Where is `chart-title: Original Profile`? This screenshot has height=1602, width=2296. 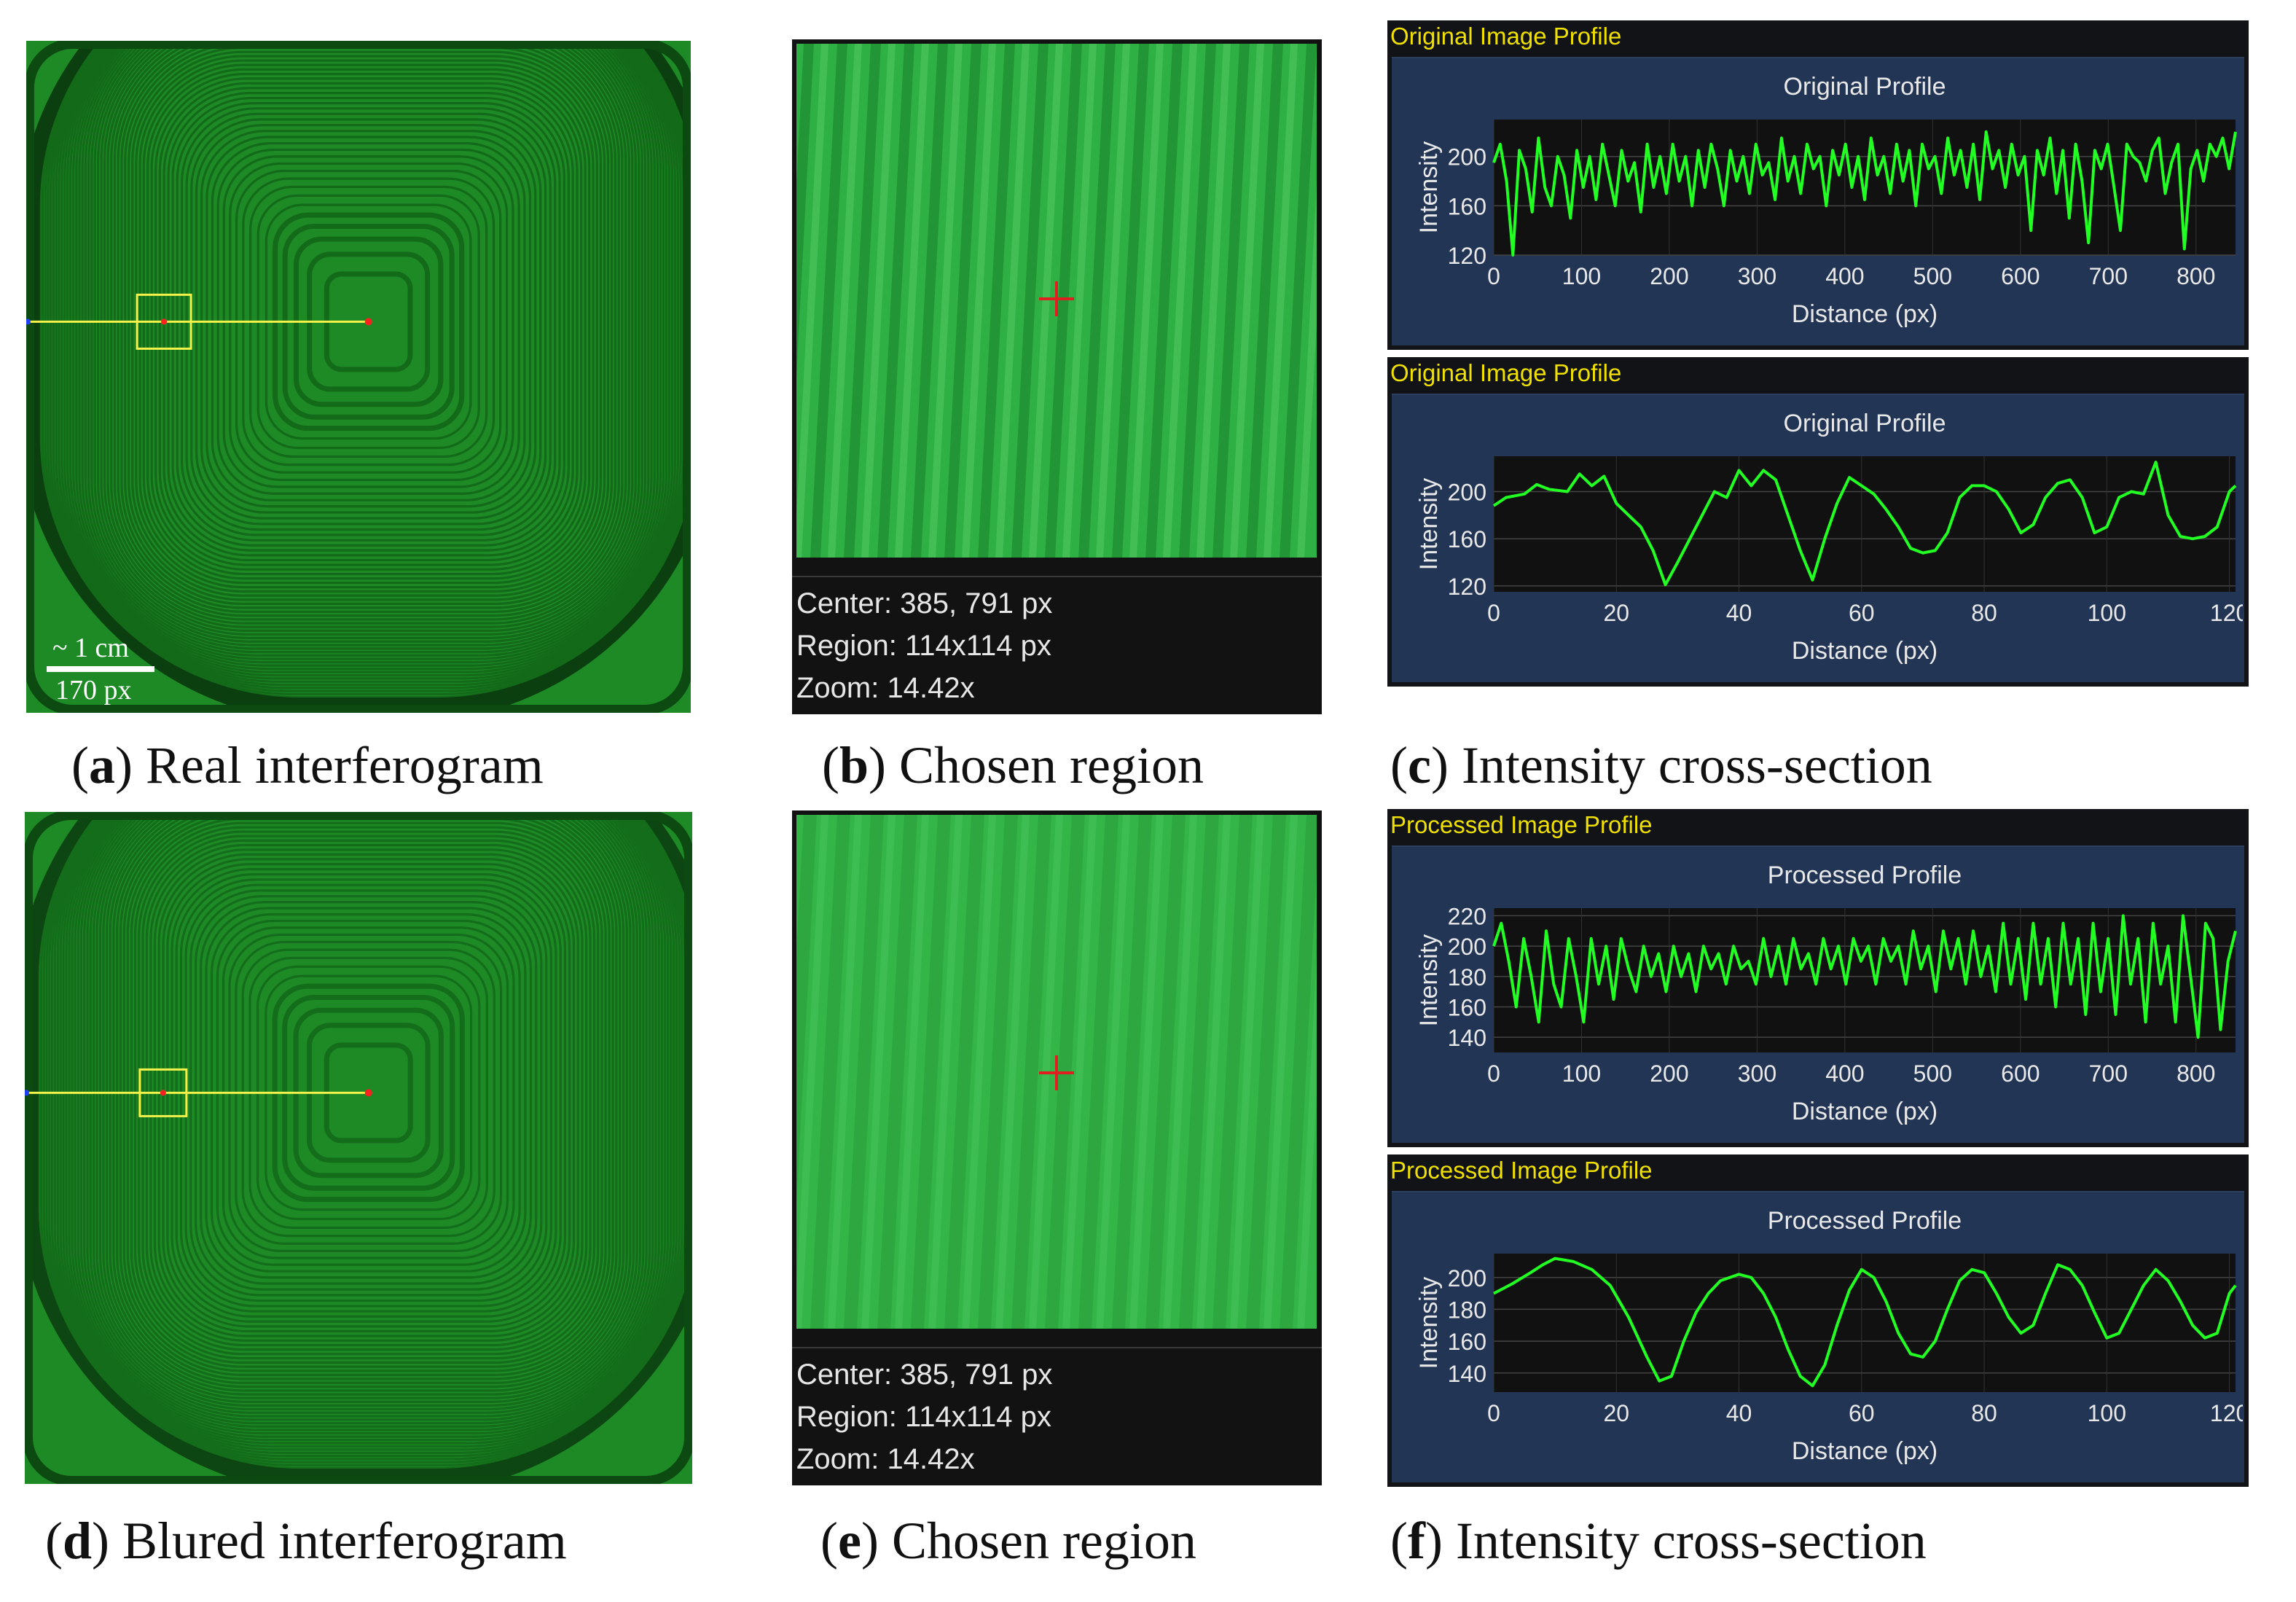
chart-title: Original Profile is located at coordinates (1865, 87).